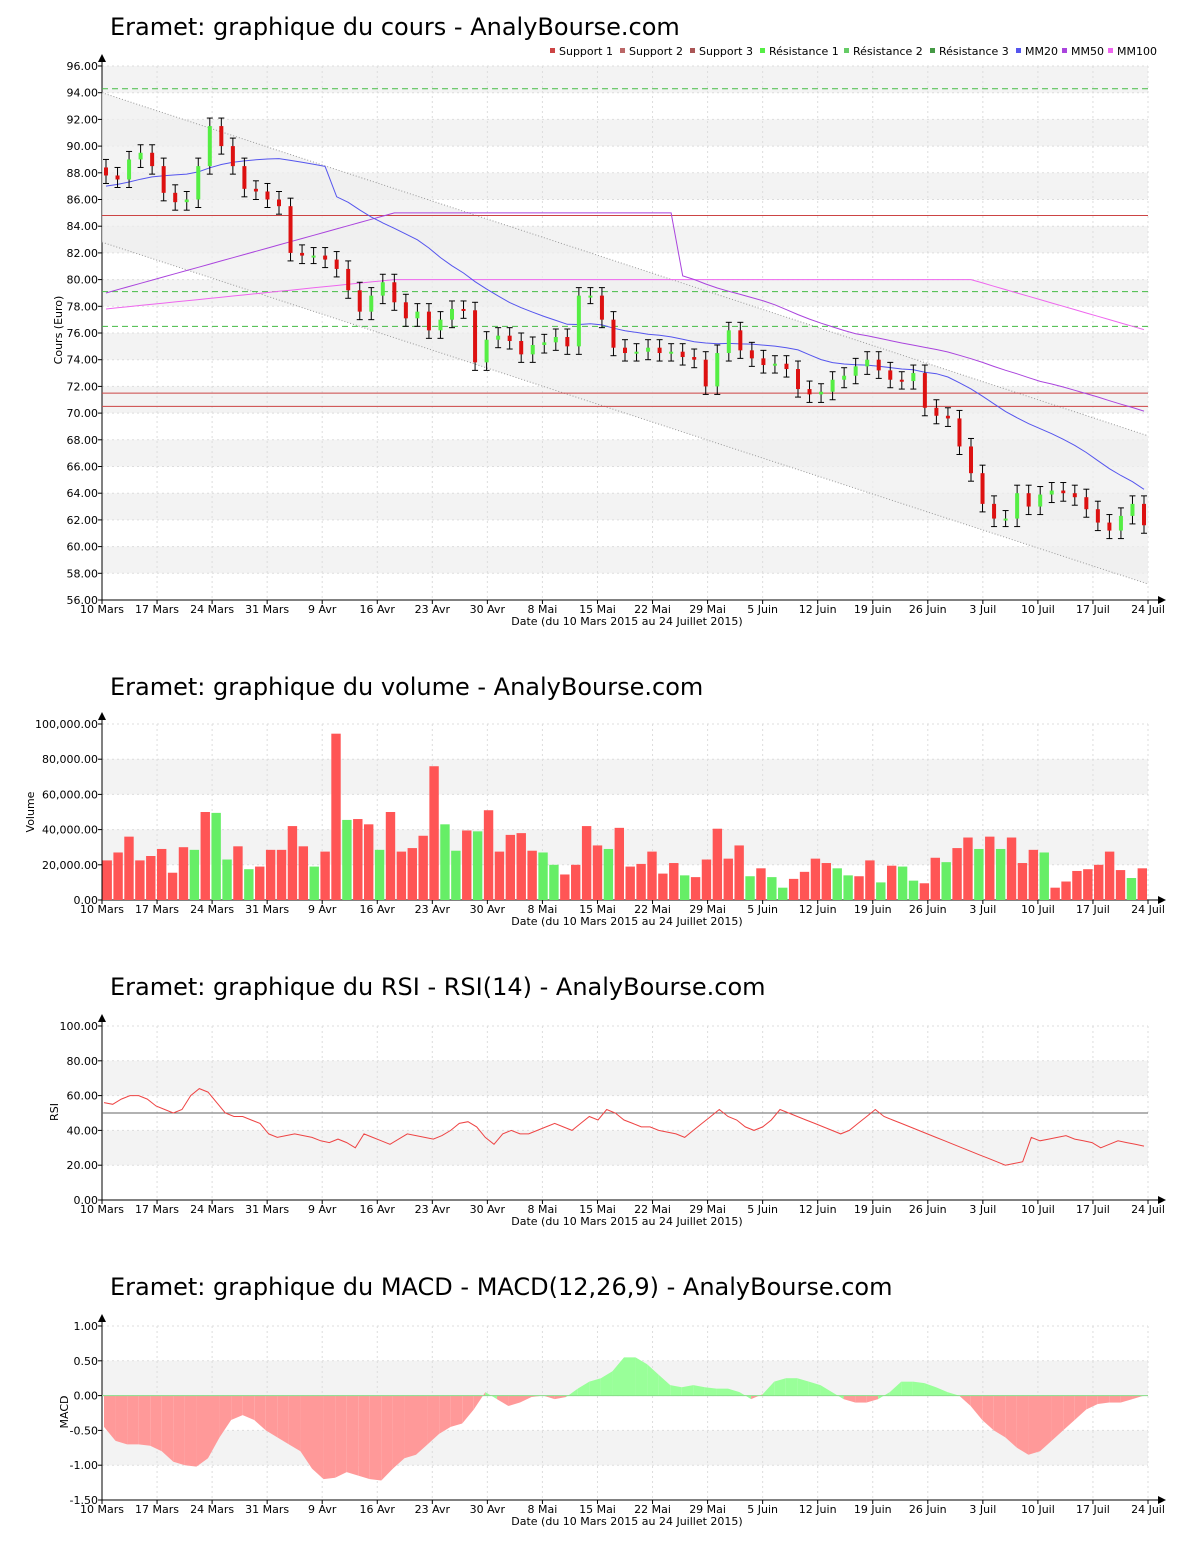 This screenshot has width=1200, height=1550. Describe the element at coordinates (83, 440) in the screenshot. I see `price-ytick-label: 68.00` at that location.